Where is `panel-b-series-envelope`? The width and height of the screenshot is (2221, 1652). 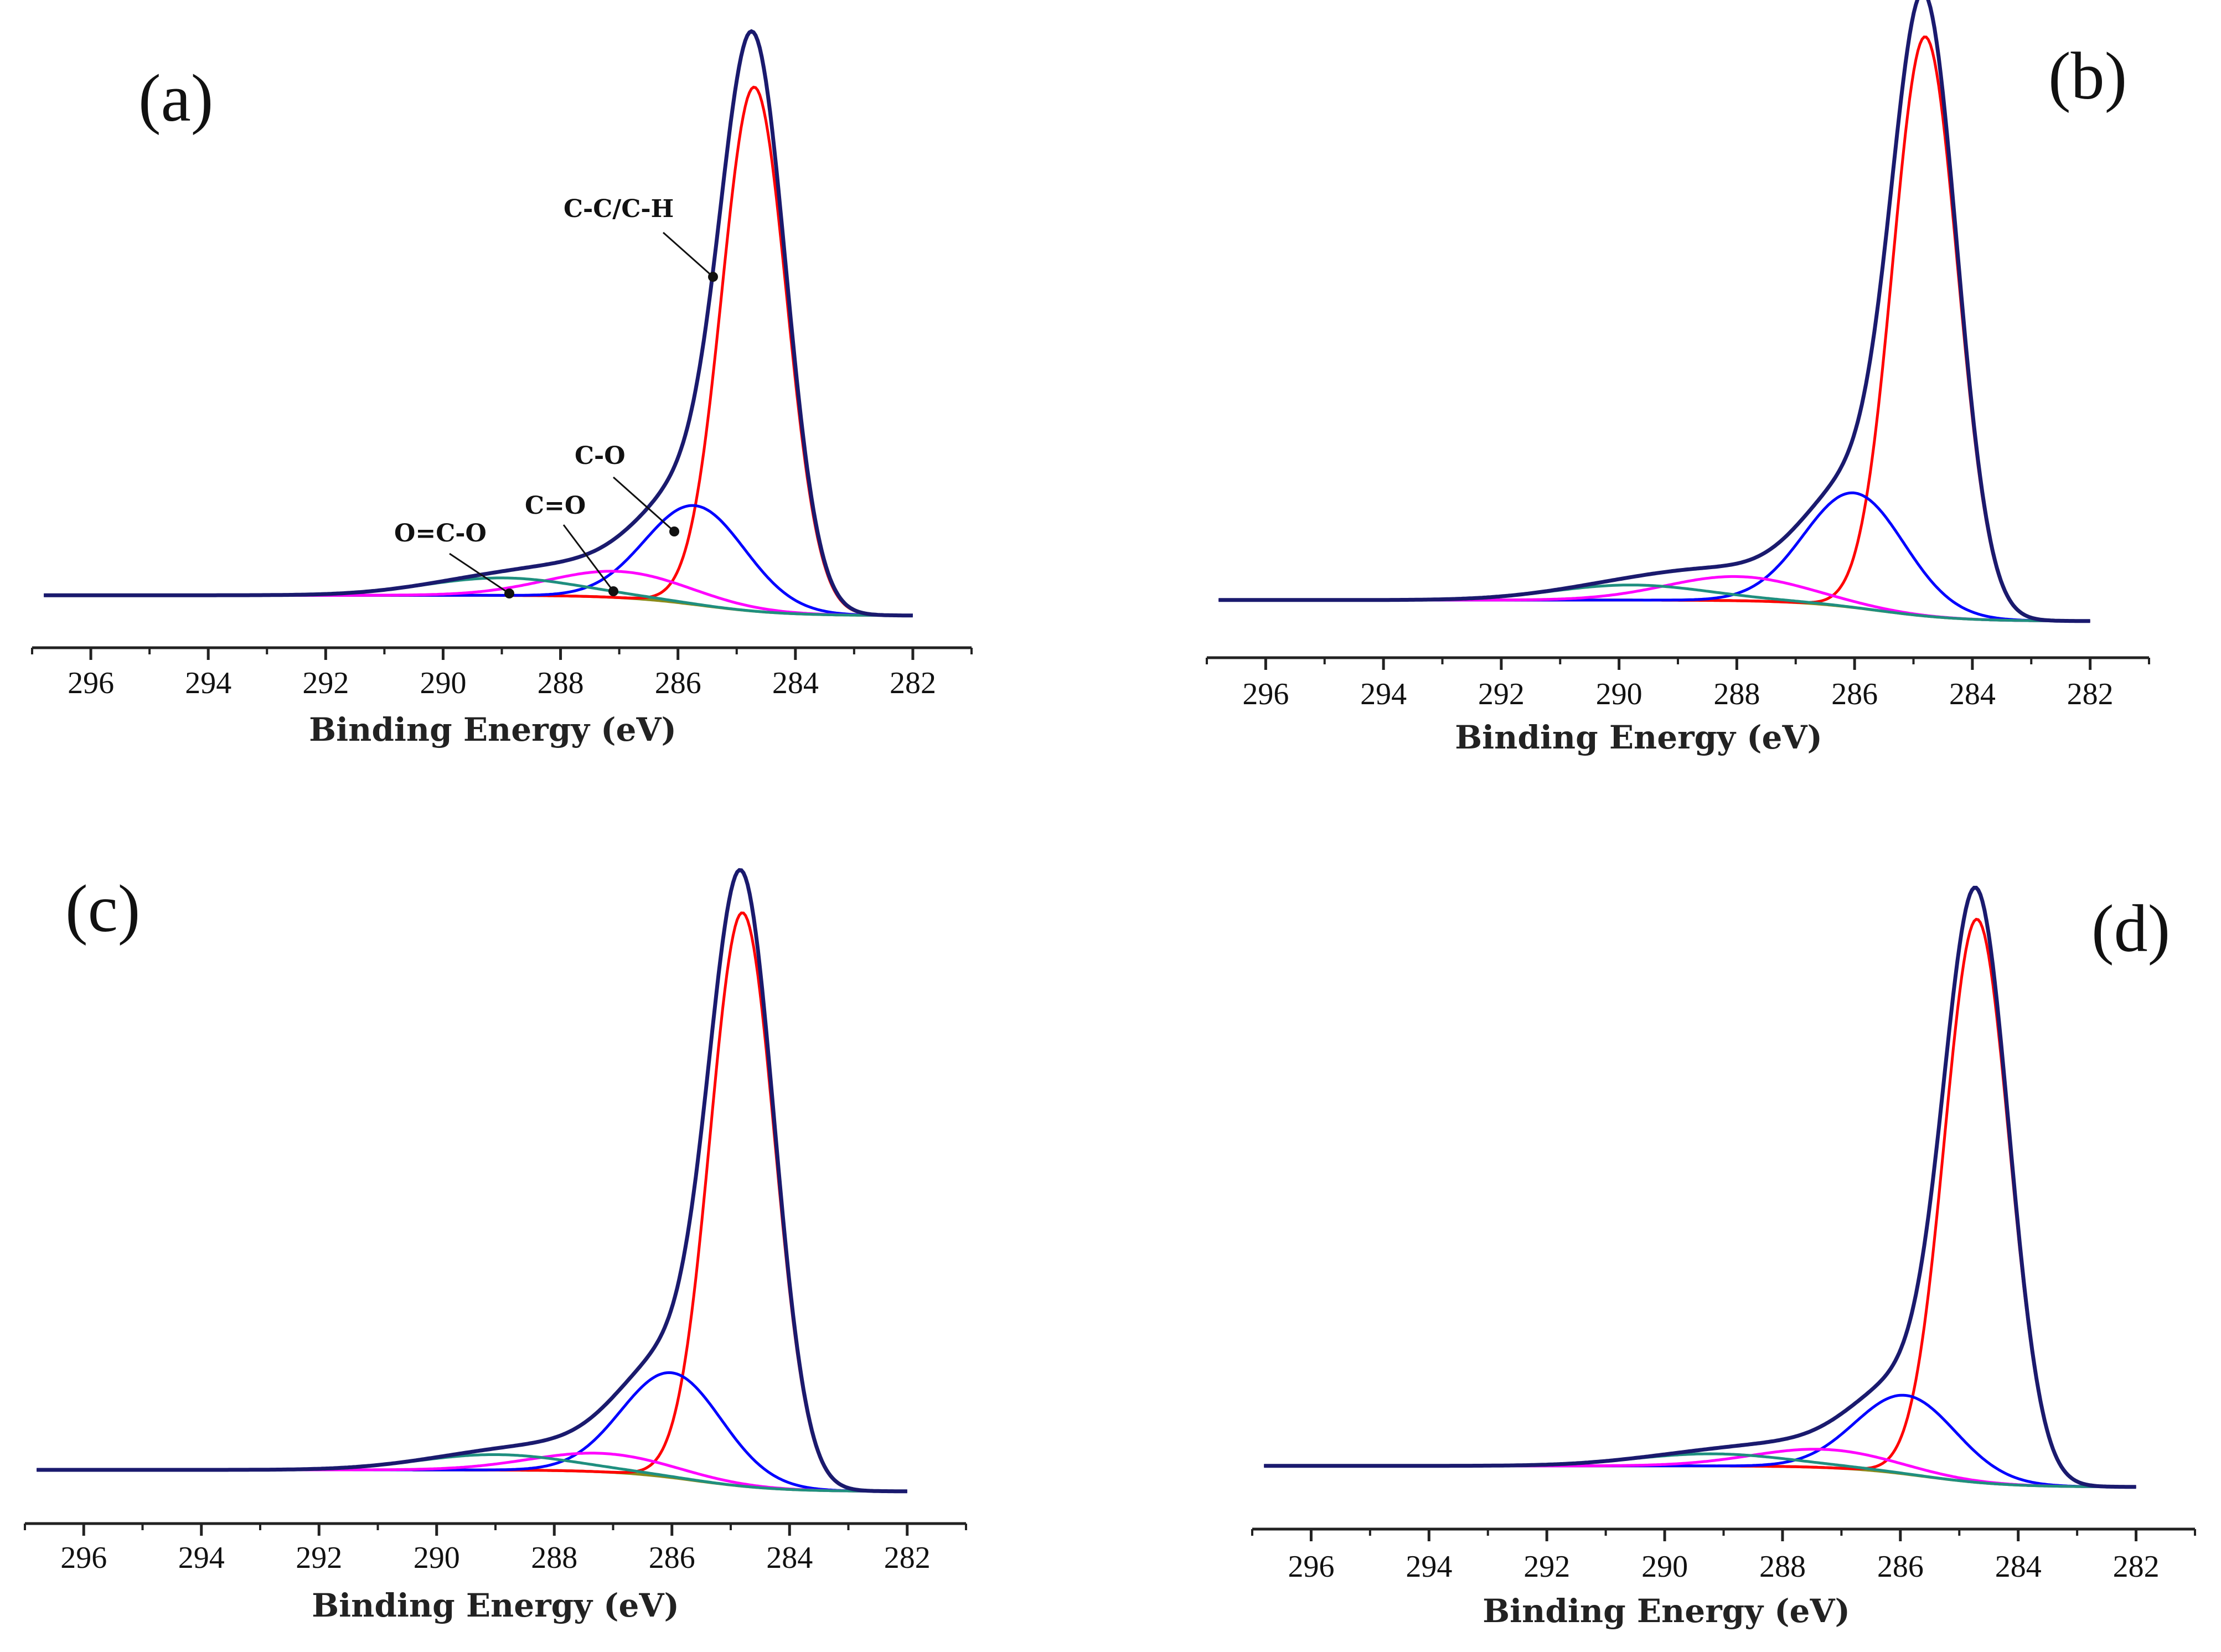
panel-b-series-envelope is located at coordinates (1654, 311).